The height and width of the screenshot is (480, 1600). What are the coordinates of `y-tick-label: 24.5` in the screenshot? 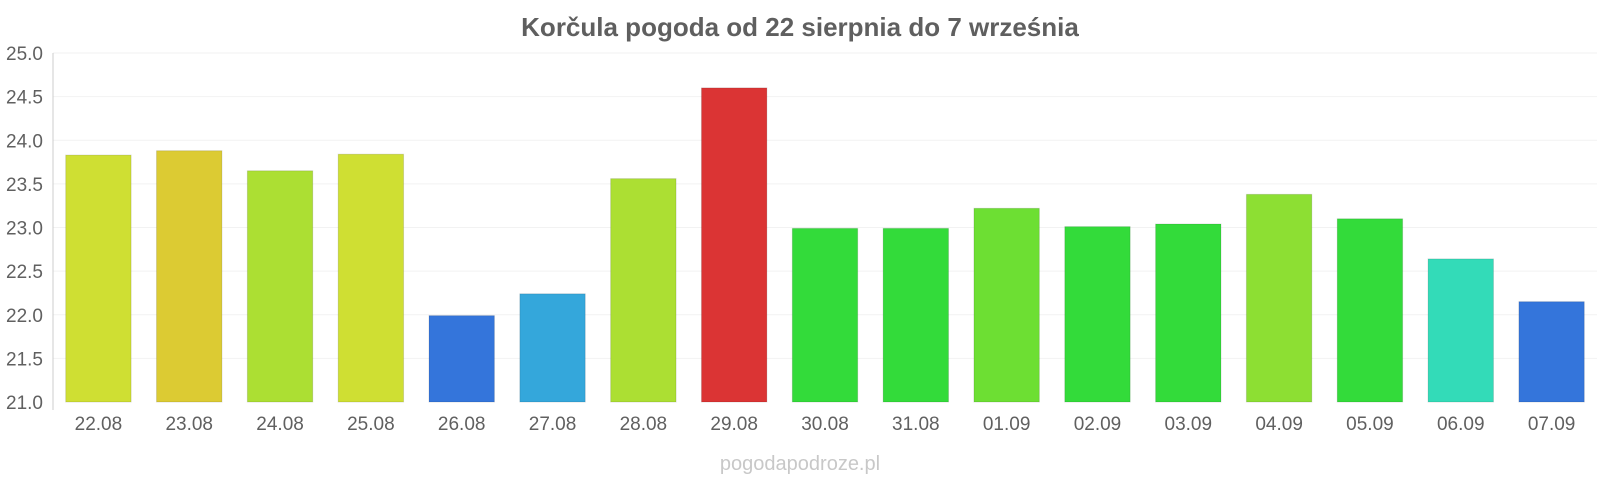 It's located at (24, 98).